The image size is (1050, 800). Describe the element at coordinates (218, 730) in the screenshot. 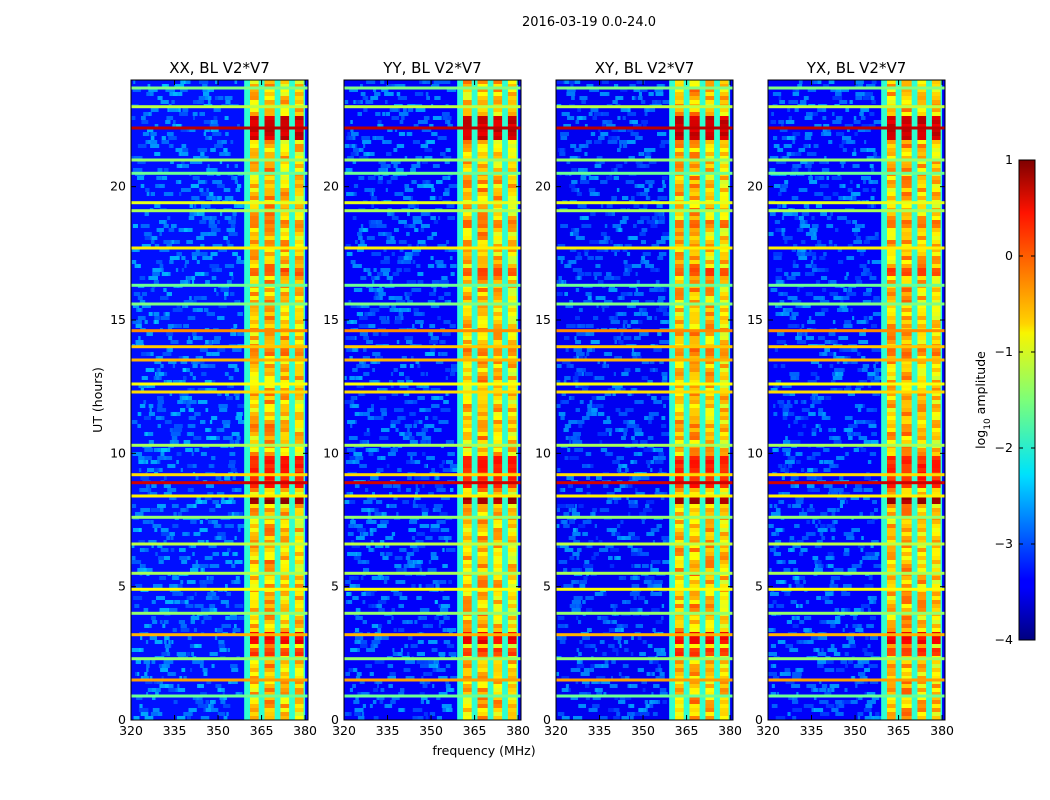

I see `x-tick-label: 350` at that location.